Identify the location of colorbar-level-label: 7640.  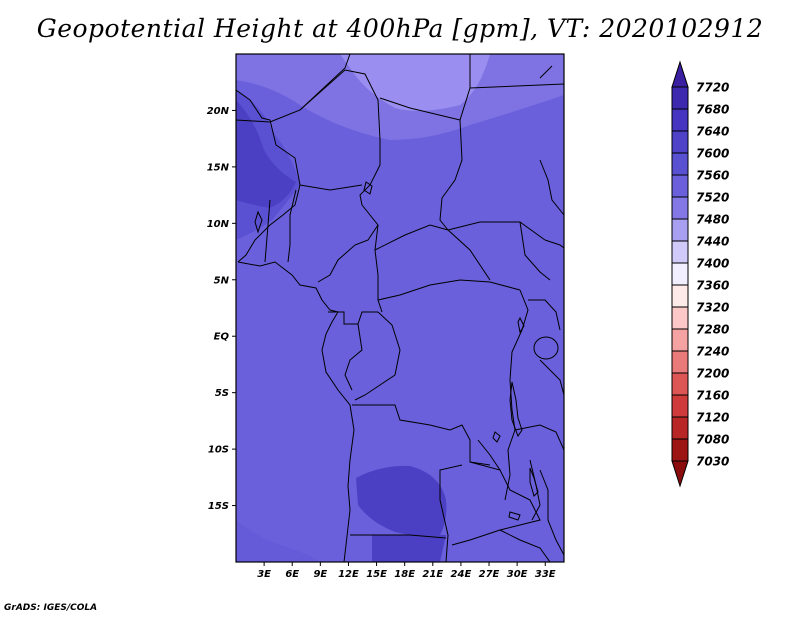
(712, 132).